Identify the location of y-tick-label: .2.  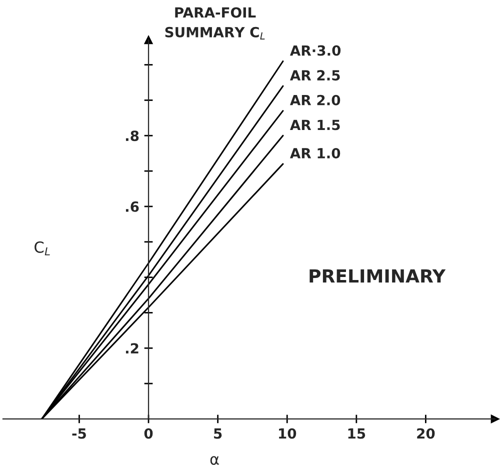
(132, 348).